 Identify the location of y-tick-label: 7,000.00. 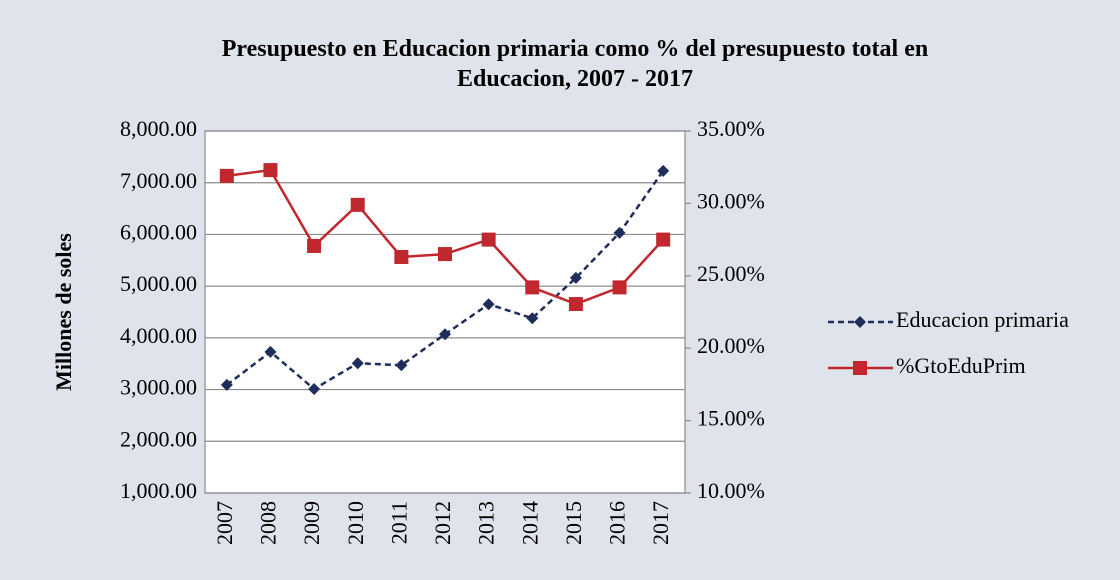
(158, 180).